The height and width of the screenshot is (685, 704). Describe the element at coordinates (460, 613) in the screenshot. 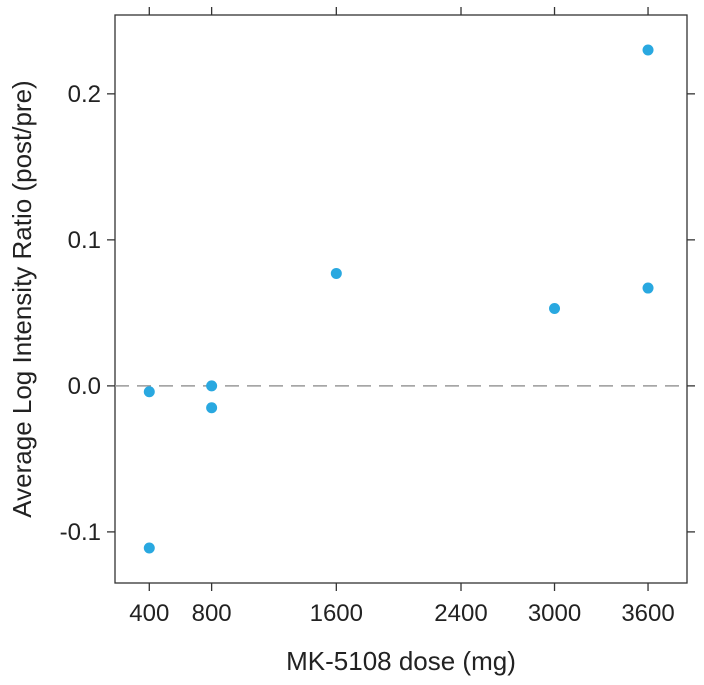

I see `x-tick-label: 2400` at that location.